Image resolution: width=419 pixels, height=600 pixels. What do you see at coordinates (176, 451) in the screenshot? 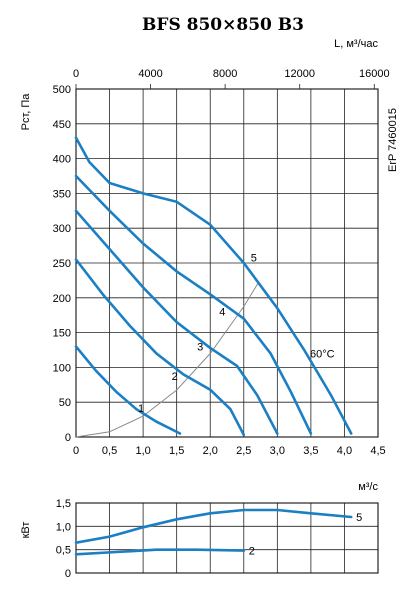
I see `x-tick-label: 1,5` at bounding box center [176, 451].